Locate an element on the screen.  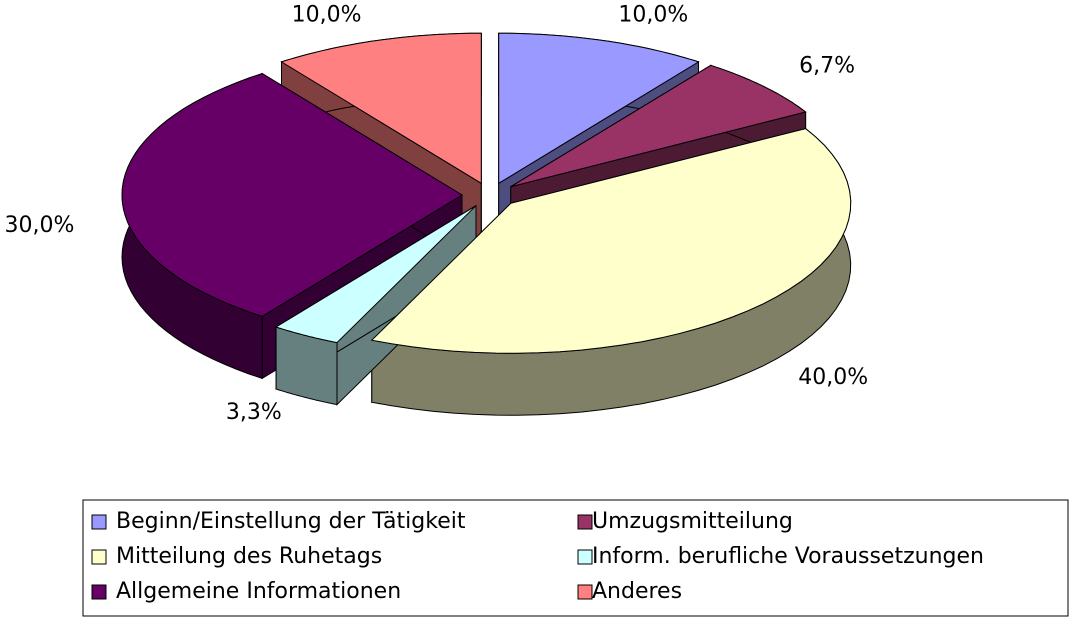
legend-label: Anderes is located at coordinates (637, 591).